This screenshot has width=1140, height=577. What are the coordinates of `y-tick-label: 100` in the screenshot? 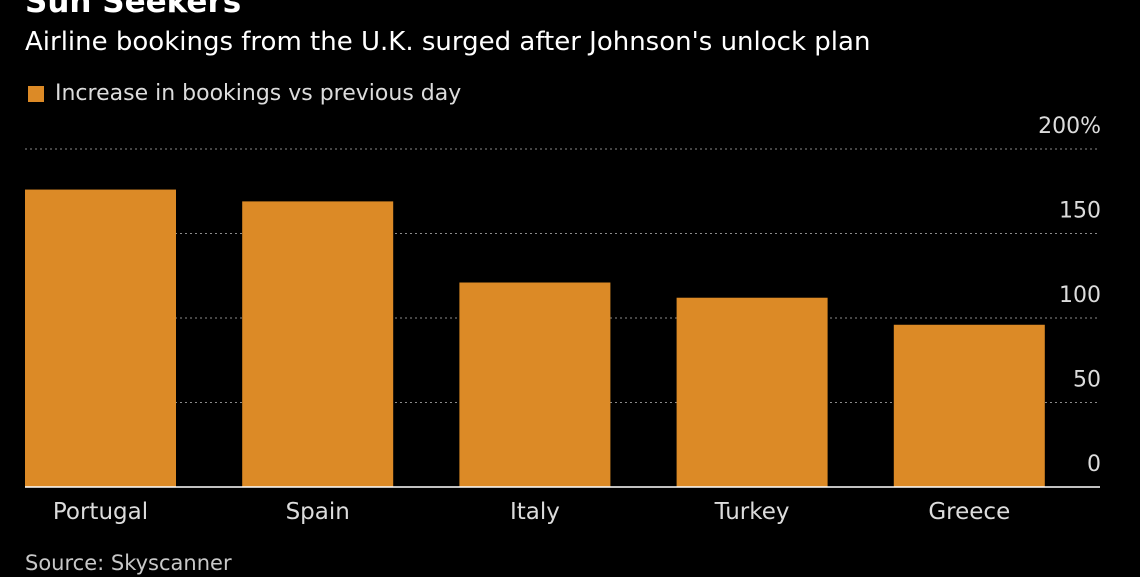 It's located at (1080, 295).